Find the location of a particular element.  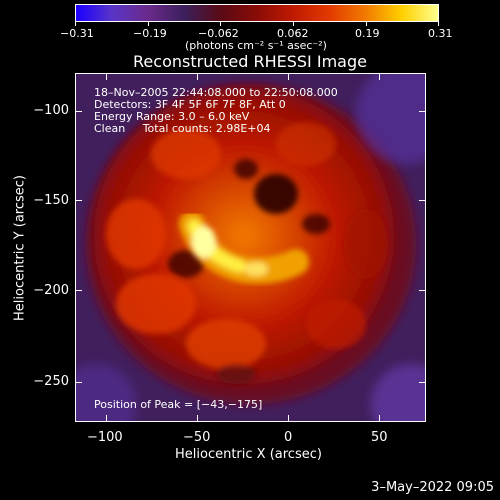

peak-position-text: Position of Peak = [−43,−175] is located at coordinates (178, 404).